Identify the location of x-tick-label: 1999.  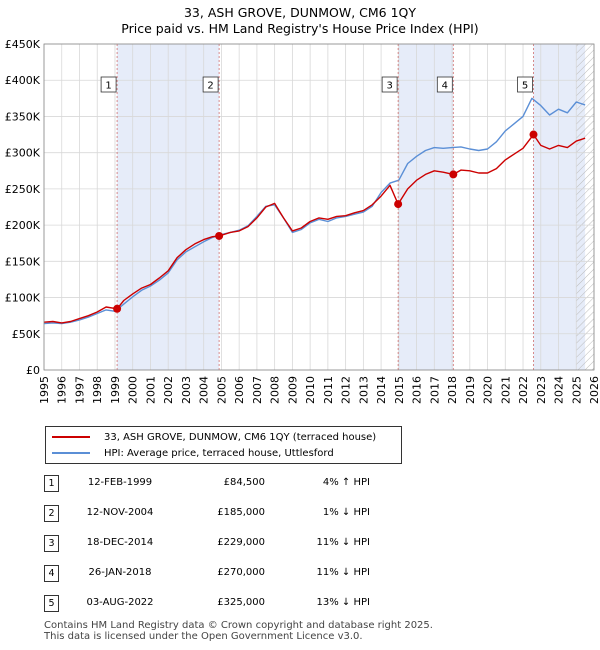
(115, 390).